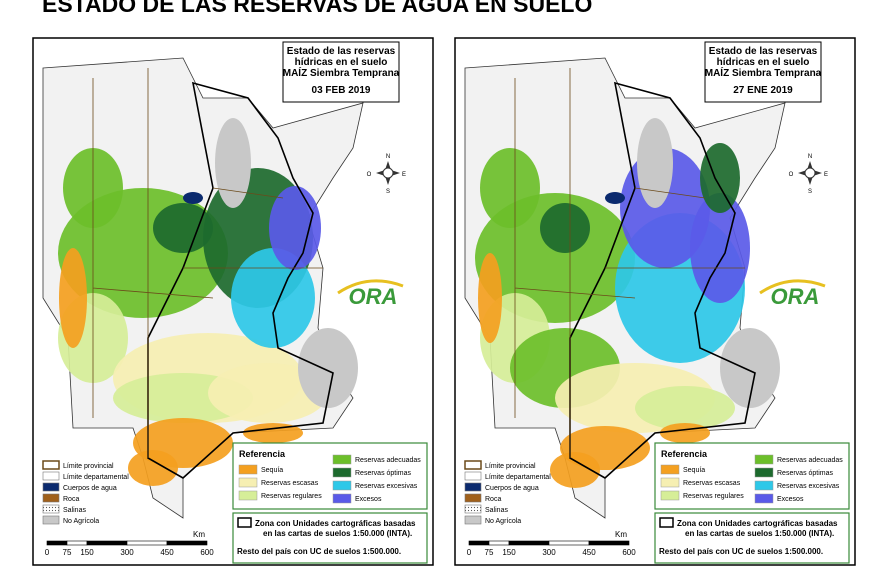  I want to click on zone-swatch, so click(244, 522).